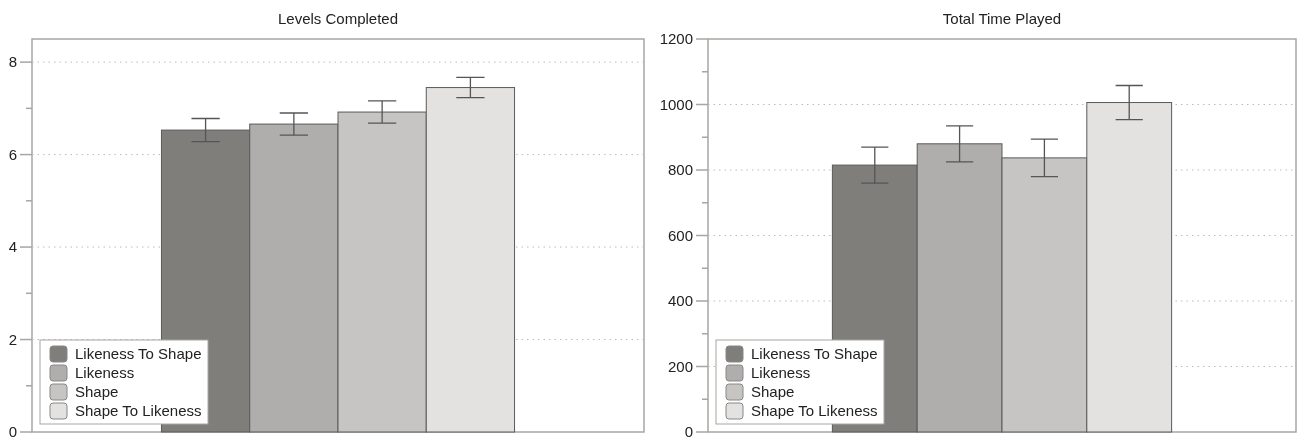 The height and width of the screenshot is (438, 1304). Describe the element at coordinates (680, 366) in the screenshot. I see `y-tick-label: 200` at that location.